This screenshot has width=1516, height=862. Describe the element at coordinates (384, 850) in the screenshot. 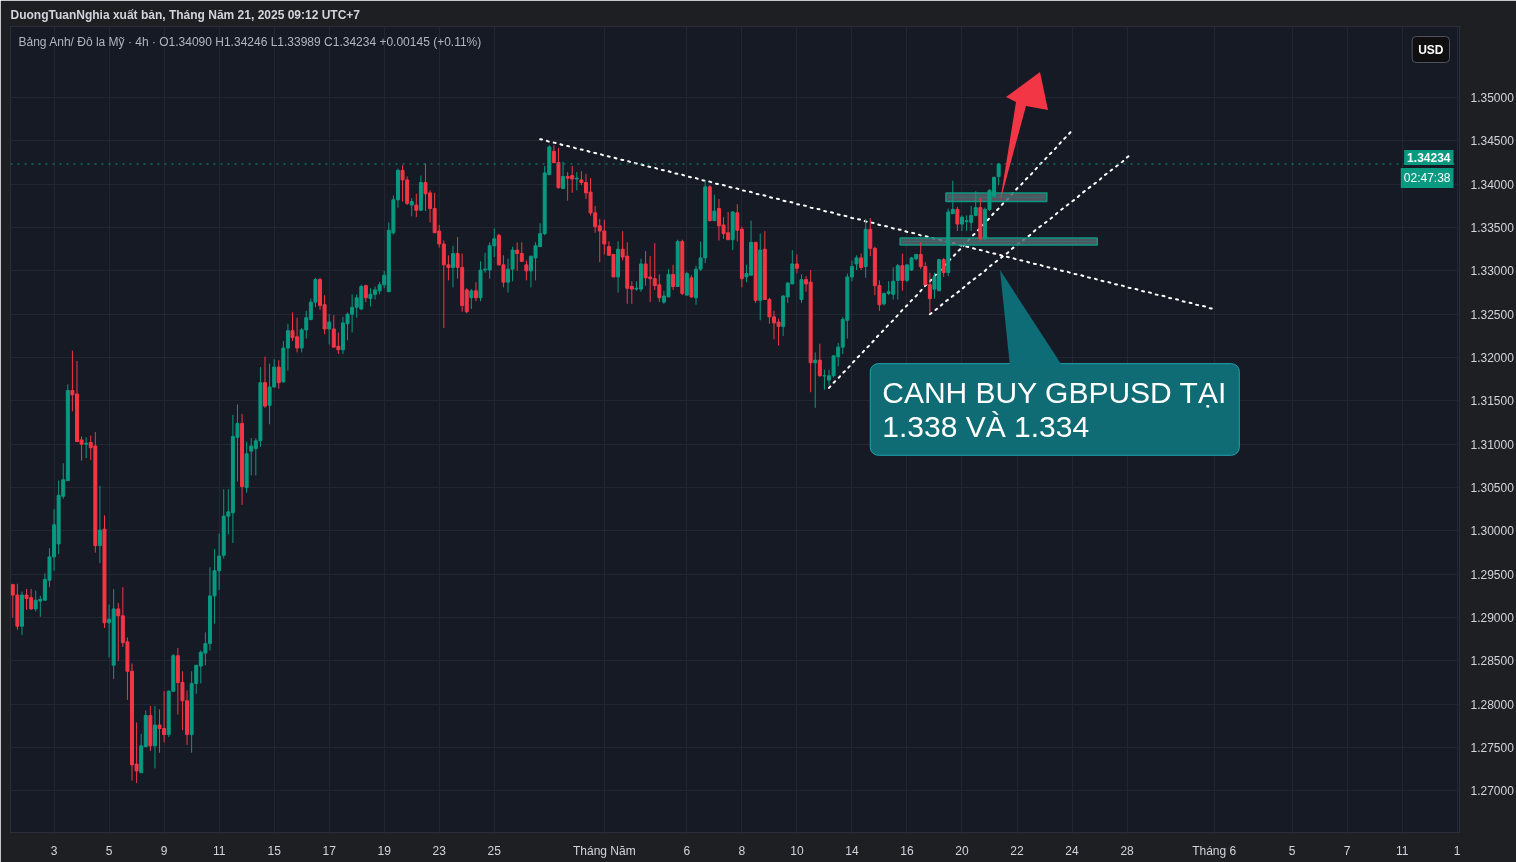

I see `x-tick-label: 19` at that location.